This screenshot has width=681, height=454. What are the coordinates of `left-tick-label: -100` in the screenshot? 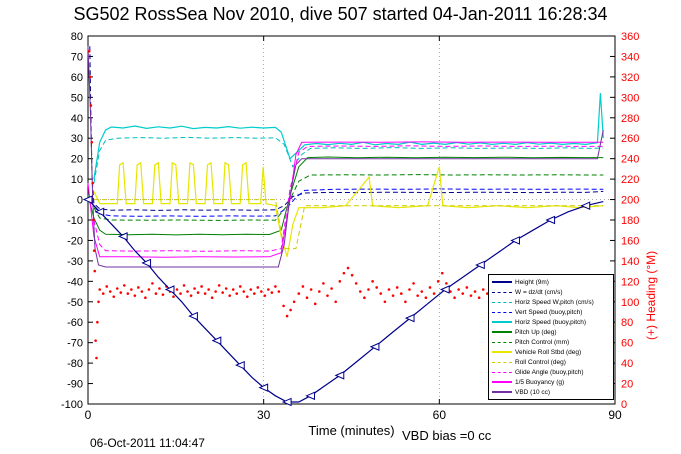 It's located at (72, 405).